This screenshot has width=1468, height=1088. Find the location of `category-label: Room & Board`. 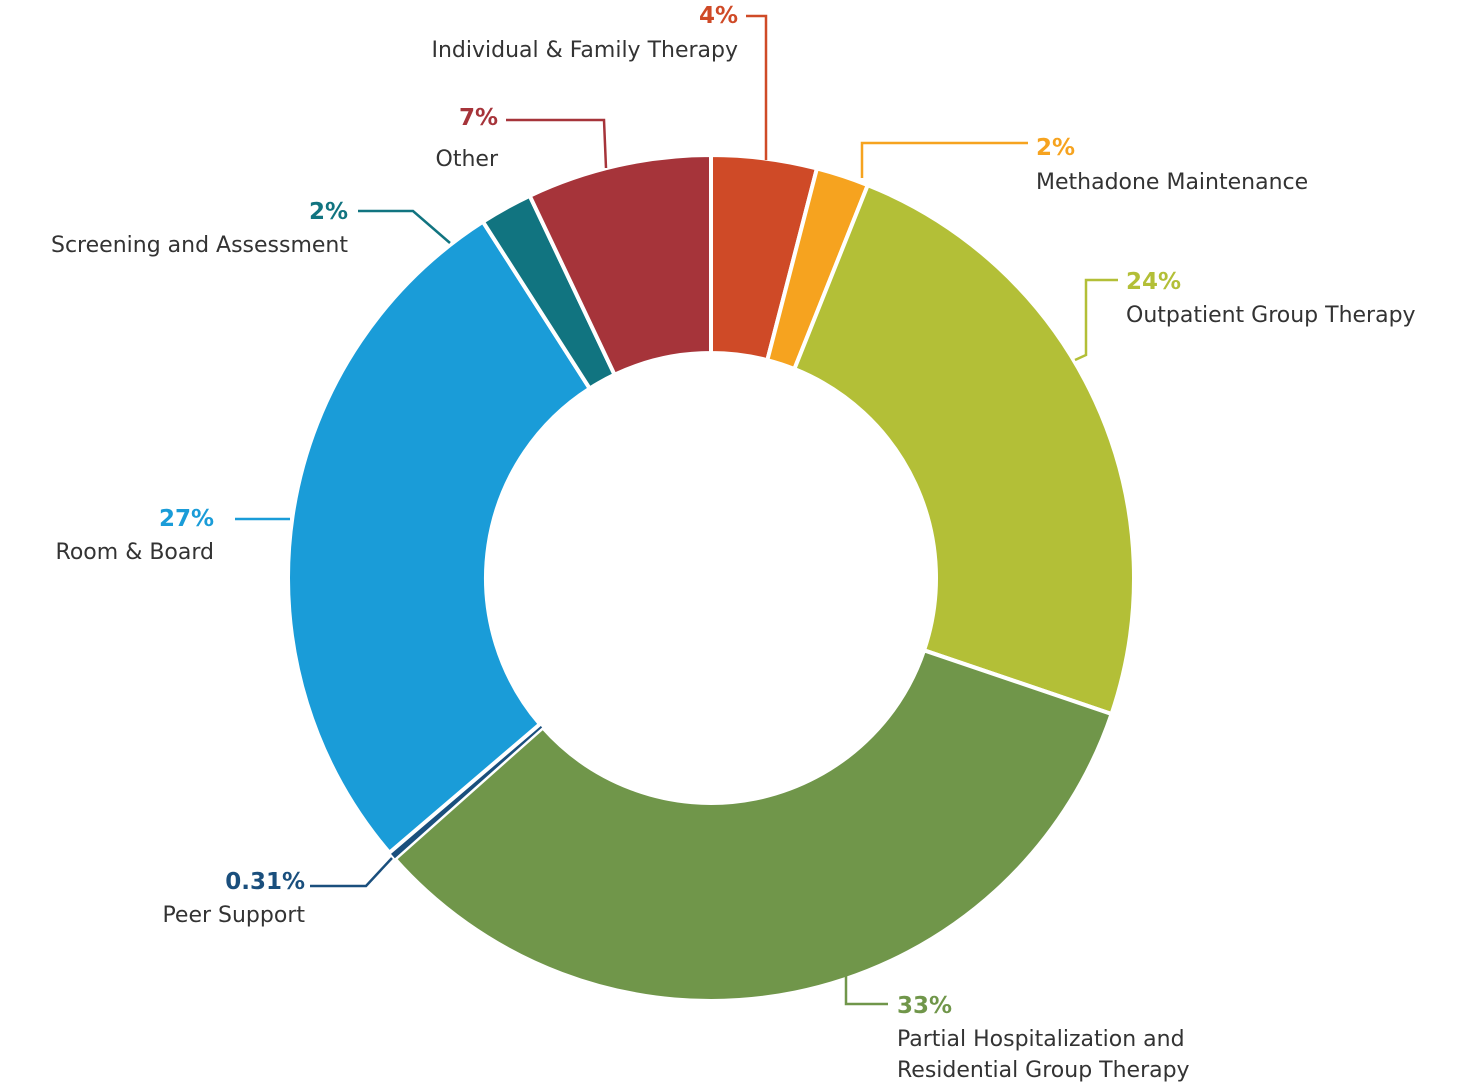

category-label: Room & Board is located at coordinates (134, 552).